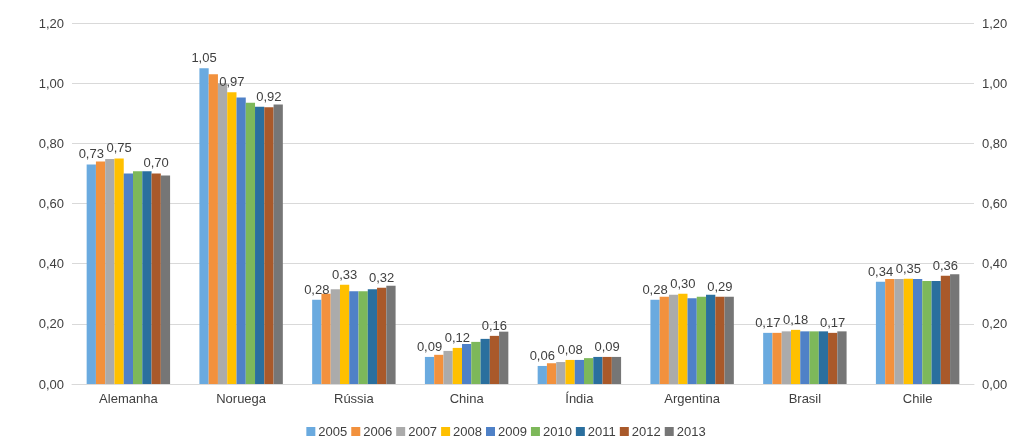 Image resolution: width=1012 pixels, height=443 pixels. Describe the element at coordinates (692, 398) in the screenshot. I see `x-tick-label: Argentina` at that location.